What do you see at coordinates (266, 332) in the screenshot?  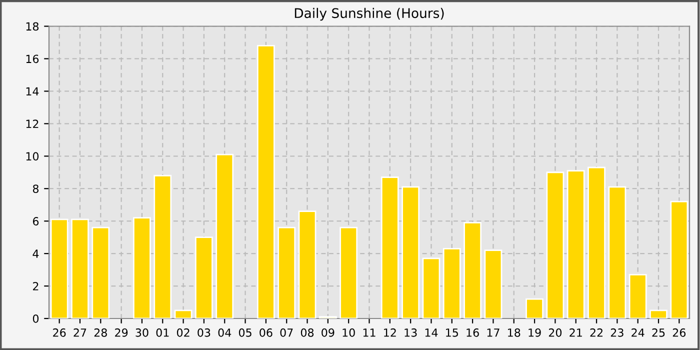 I see `x-tick-label: 06` at bounding box center [266, 332].